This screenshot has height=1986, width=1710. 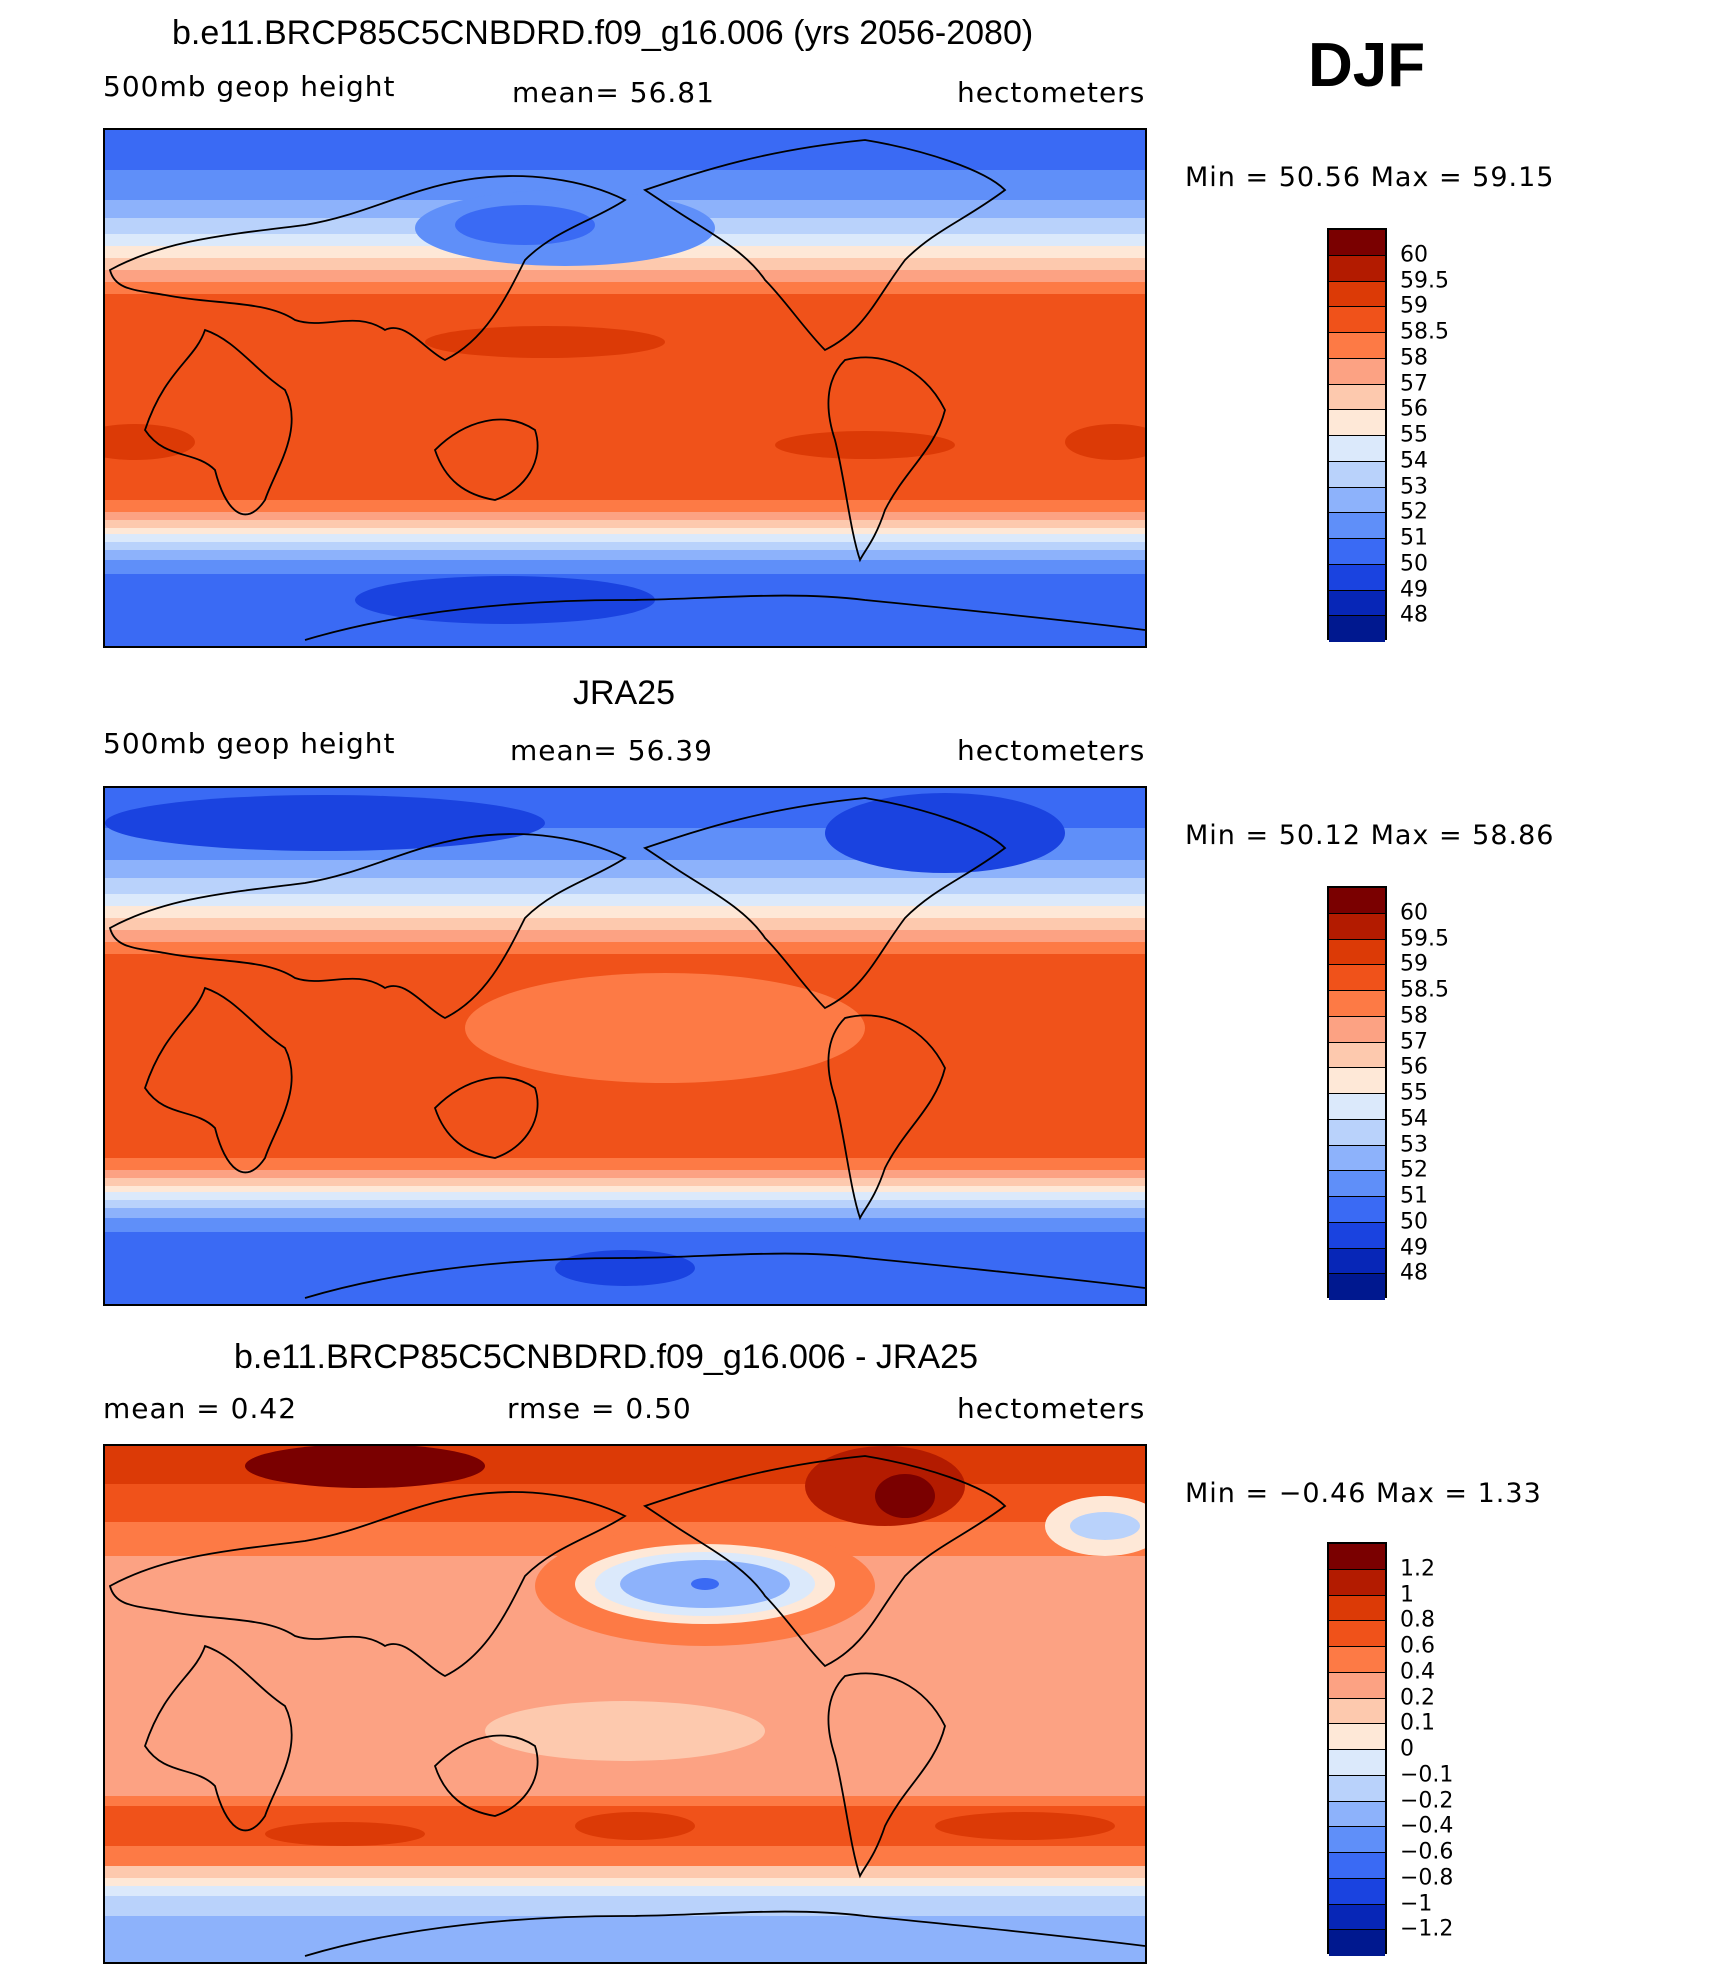 I want to click on panel3-colorbar-label: 0.6, so click(x=1417, y=1646).